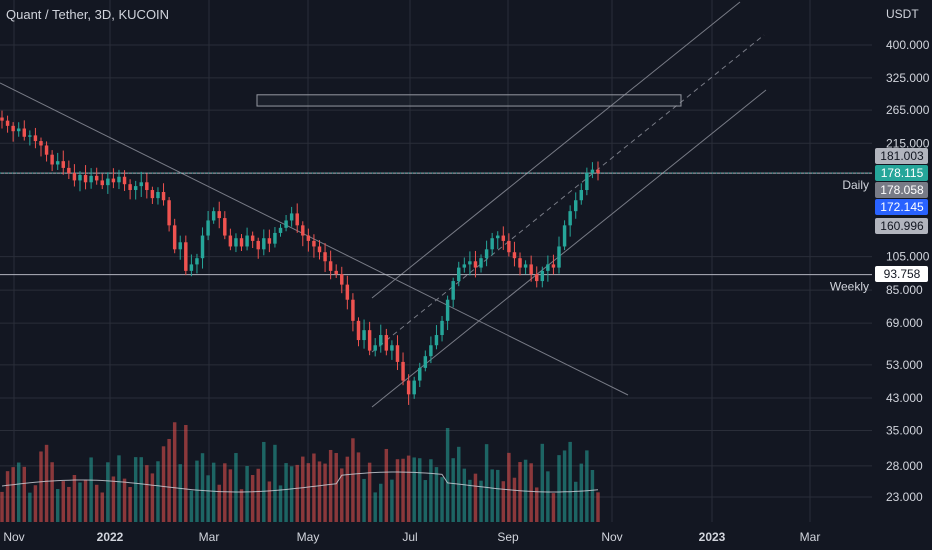  I want to click on y-tick-label: 265.000, so click(908, 110).